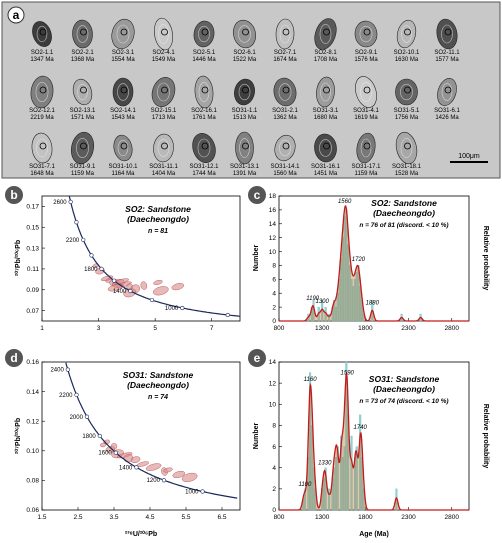 The height and width of the screenshot is (543, 502). What do you see at coordinates (172, 309) in the screenshot?
I see `concordia-age-label: 1000` at bounding box center [172, 309].